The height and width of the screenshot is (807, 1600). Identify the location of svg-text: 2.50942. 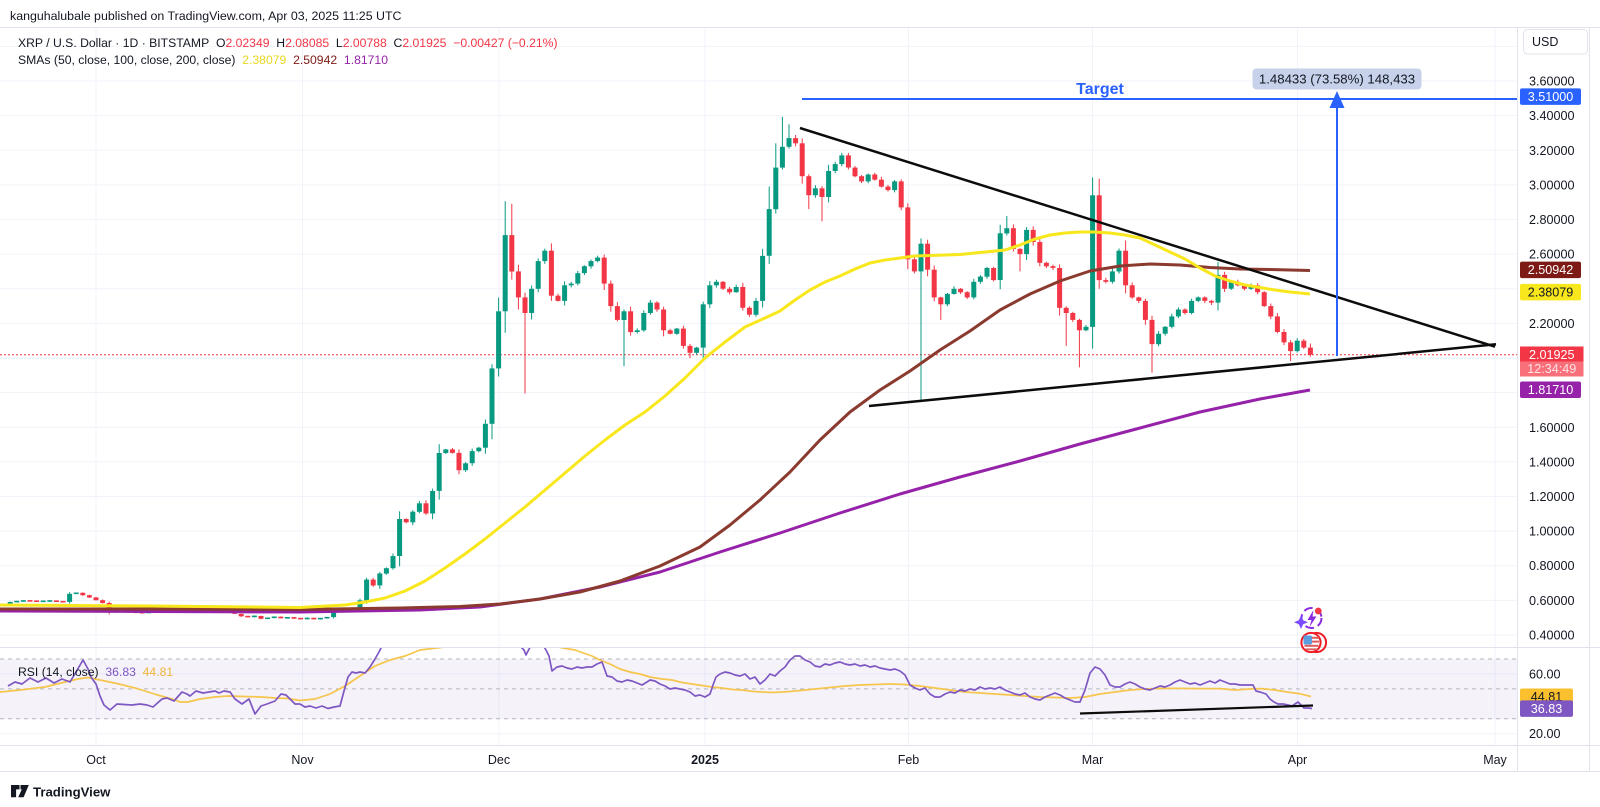
(1551, 270).